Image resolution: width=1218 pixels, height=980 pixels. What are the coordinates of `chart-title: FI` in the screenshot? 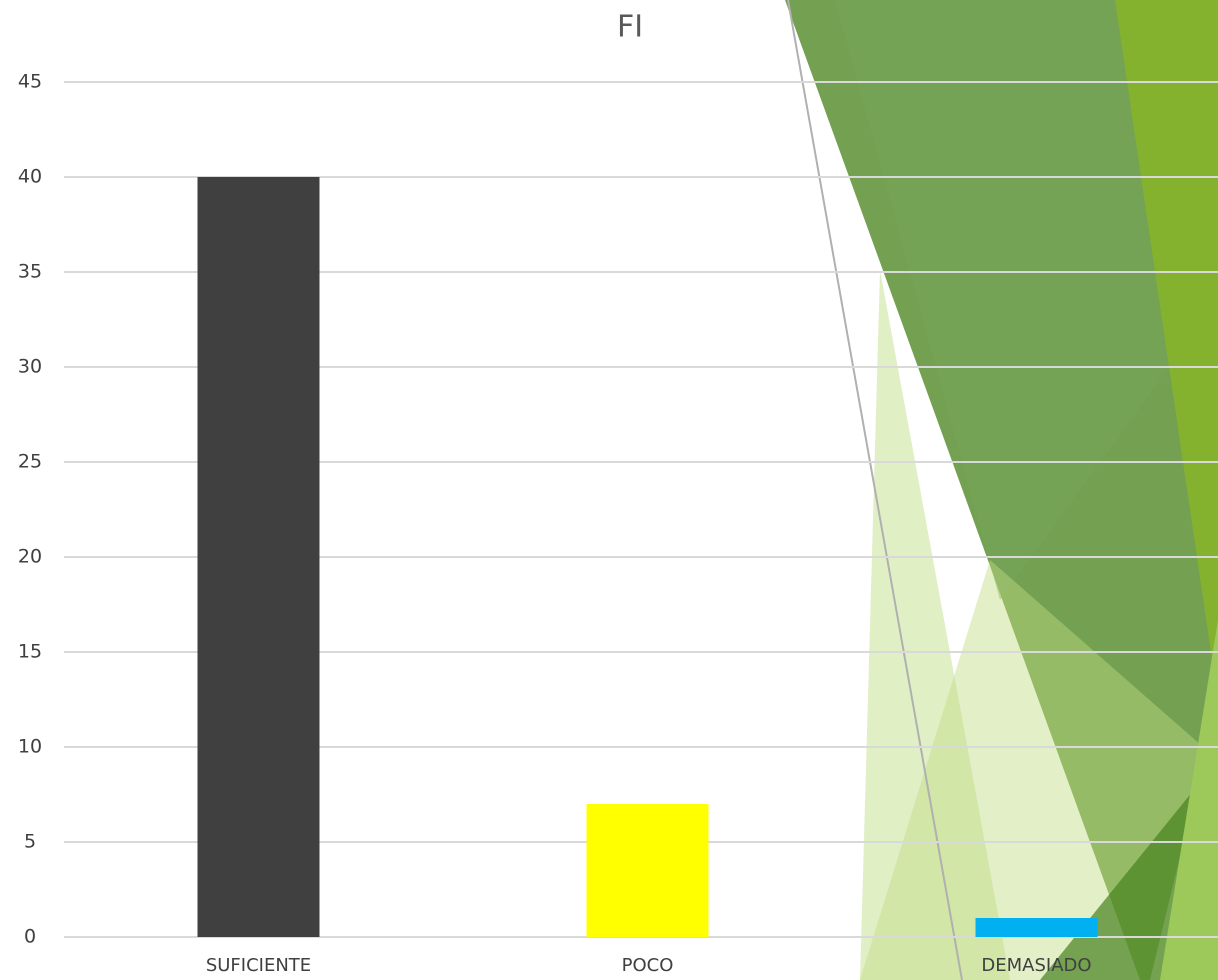 It's located at (630, 27).